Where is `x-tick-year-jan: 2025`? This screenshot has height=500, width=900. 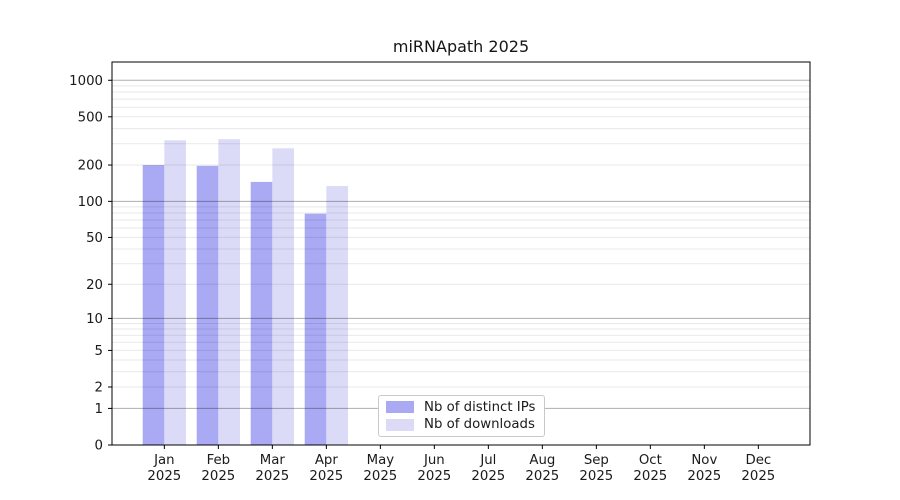
x-tick-year-jan: 2025 is located at coordinates (164, 476).